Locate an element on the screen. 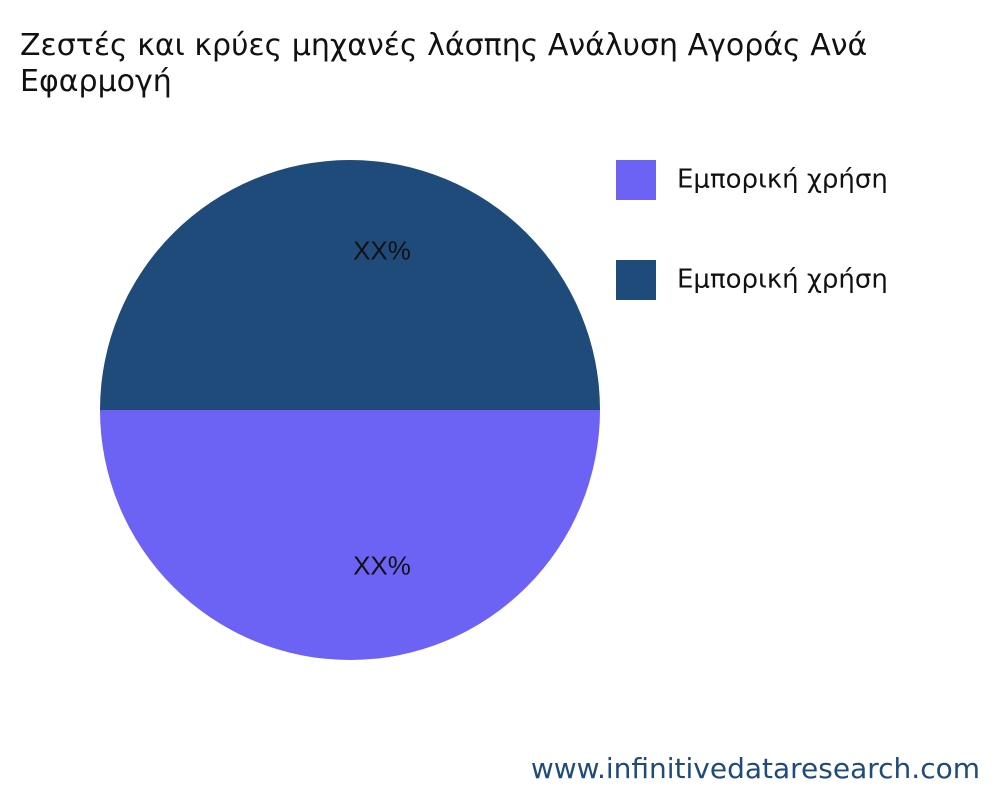 This screenshot has height=800, width=1000. source: www.infinitivedataresearch.com is located at coordinates (755, 768).